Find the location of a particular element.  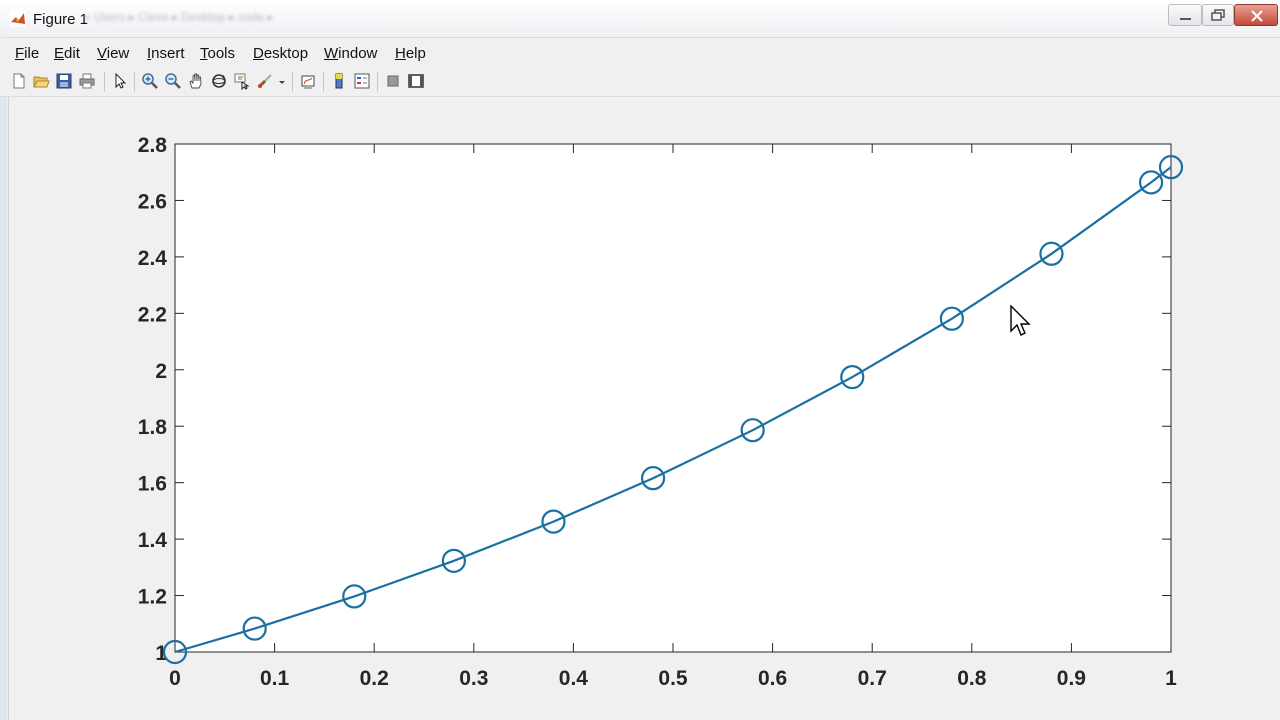

window-title: Figure 1 is located at coordinates (61, 19).